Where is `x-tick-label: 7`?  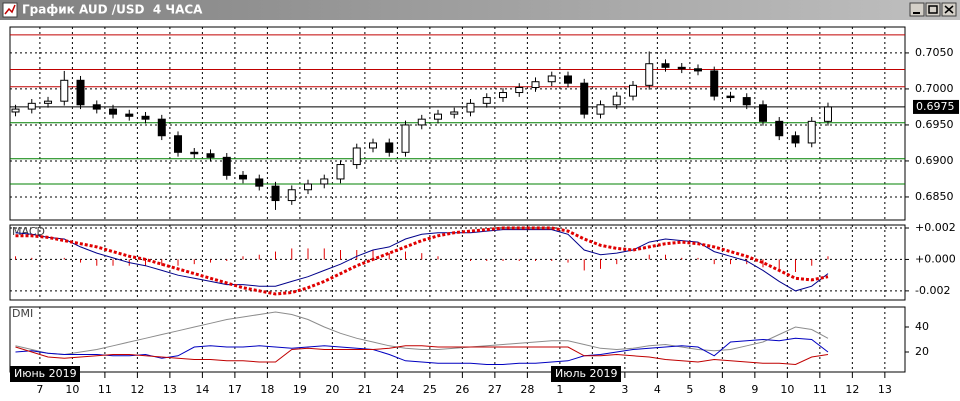 x-tick-label: 7 is located at coordinates (39, 389).